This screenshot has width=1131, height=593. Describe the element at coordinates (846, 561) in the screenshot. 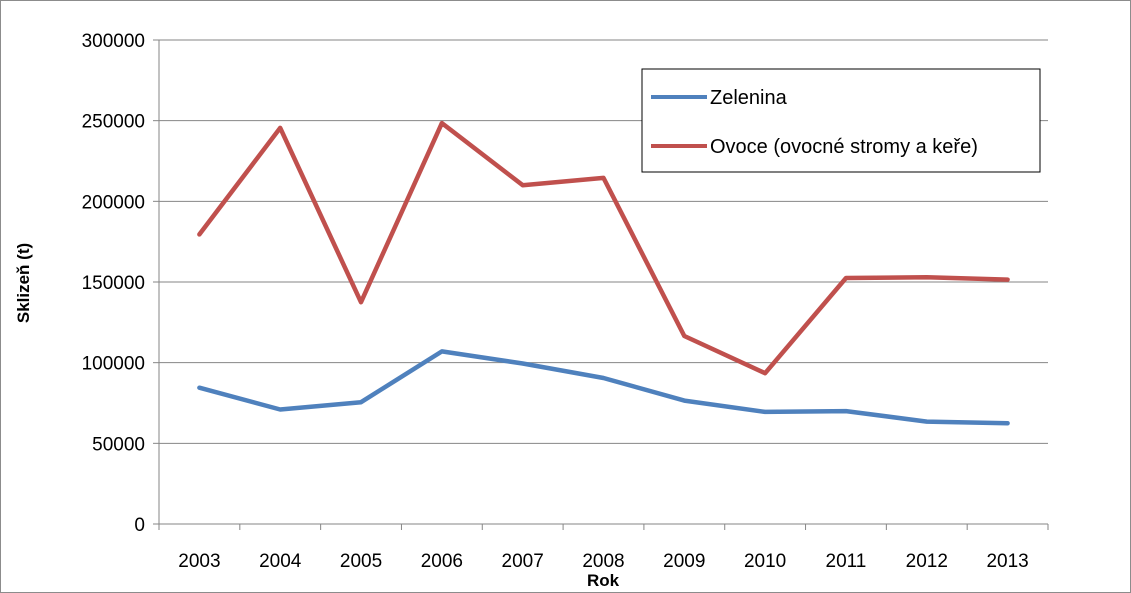

I see `x-tick-label-2011: 2011` at that location.